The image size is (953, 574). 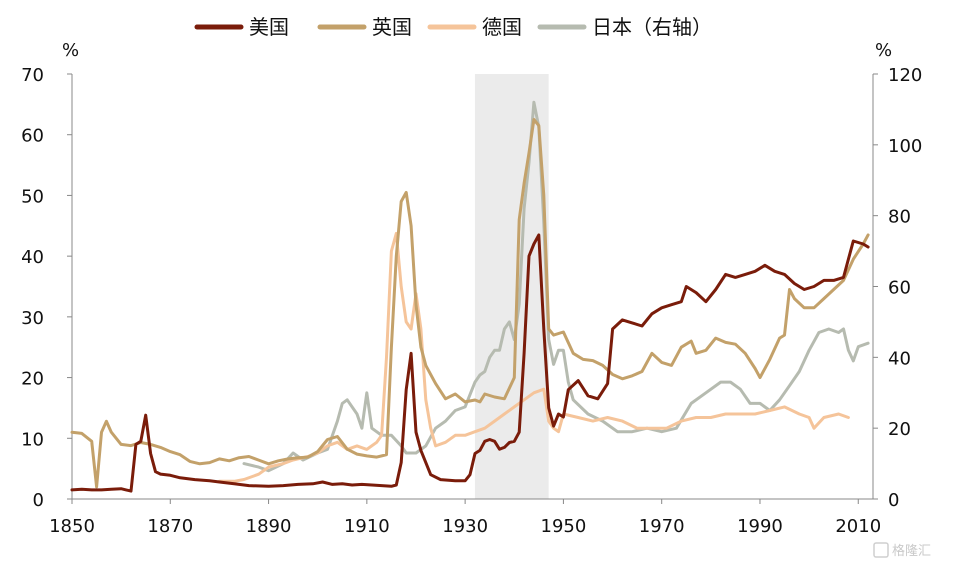 I want to click on x-tick-label: 2010, so click(x=858, y=526).